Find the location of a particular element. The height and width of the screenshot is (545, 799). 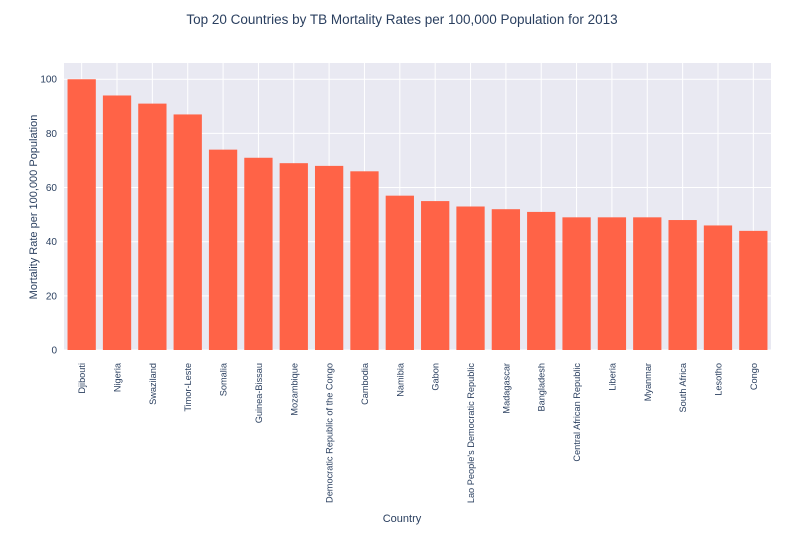

y-tick-label: 0 is located at coordinates (54, 351).